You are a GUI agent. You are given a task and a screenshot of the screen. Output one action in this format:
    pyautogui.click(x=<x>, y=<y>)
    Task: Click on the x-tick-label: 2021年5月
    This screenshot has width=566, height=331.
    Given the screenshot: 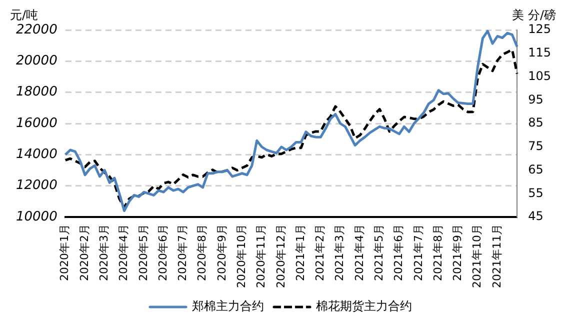 What is the action you would take?
    pyautogui.click(x=379, y=253)
    